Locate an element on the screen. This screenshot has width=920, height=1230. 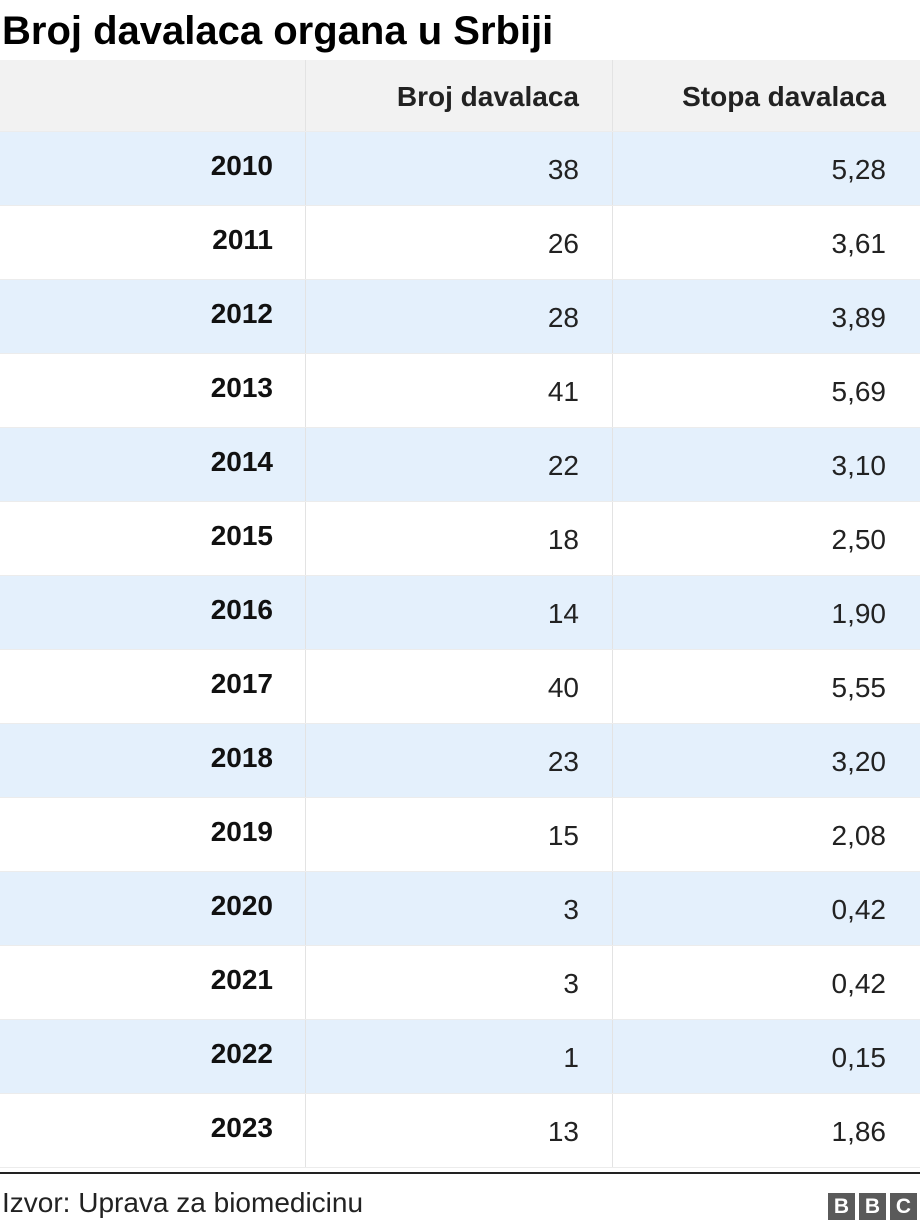
broj-davalaca-cell: 15 is located at coordinates (459, 834).